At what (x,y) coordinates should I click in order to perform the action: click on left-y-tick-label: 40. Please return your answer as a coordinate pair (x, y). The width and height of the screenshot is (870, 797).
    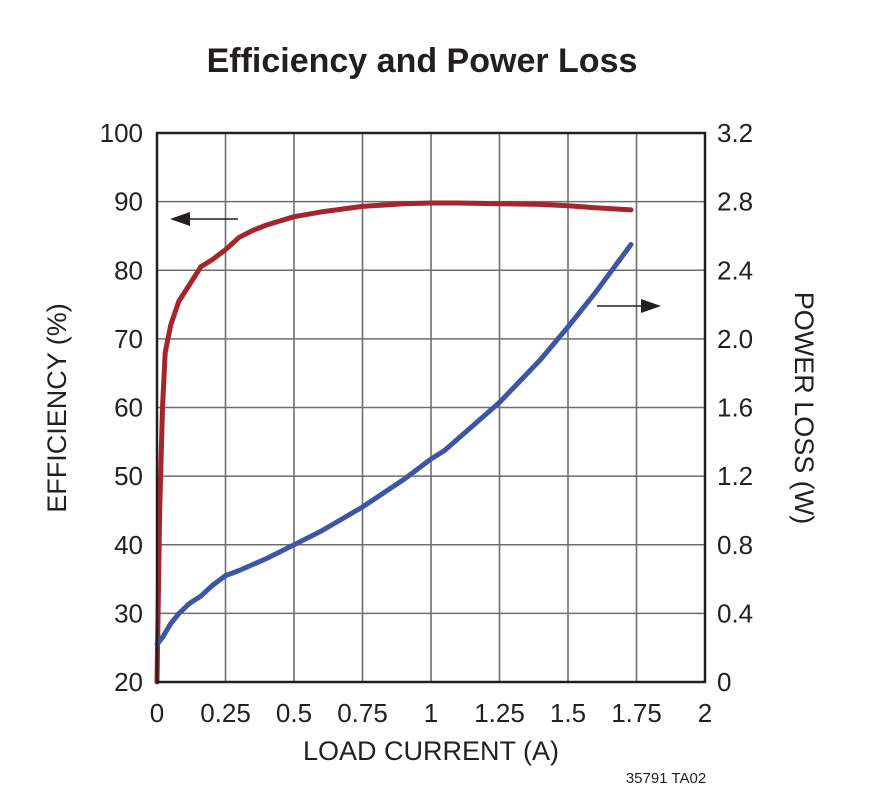
    Looking at the image, I should click on (128, 545).